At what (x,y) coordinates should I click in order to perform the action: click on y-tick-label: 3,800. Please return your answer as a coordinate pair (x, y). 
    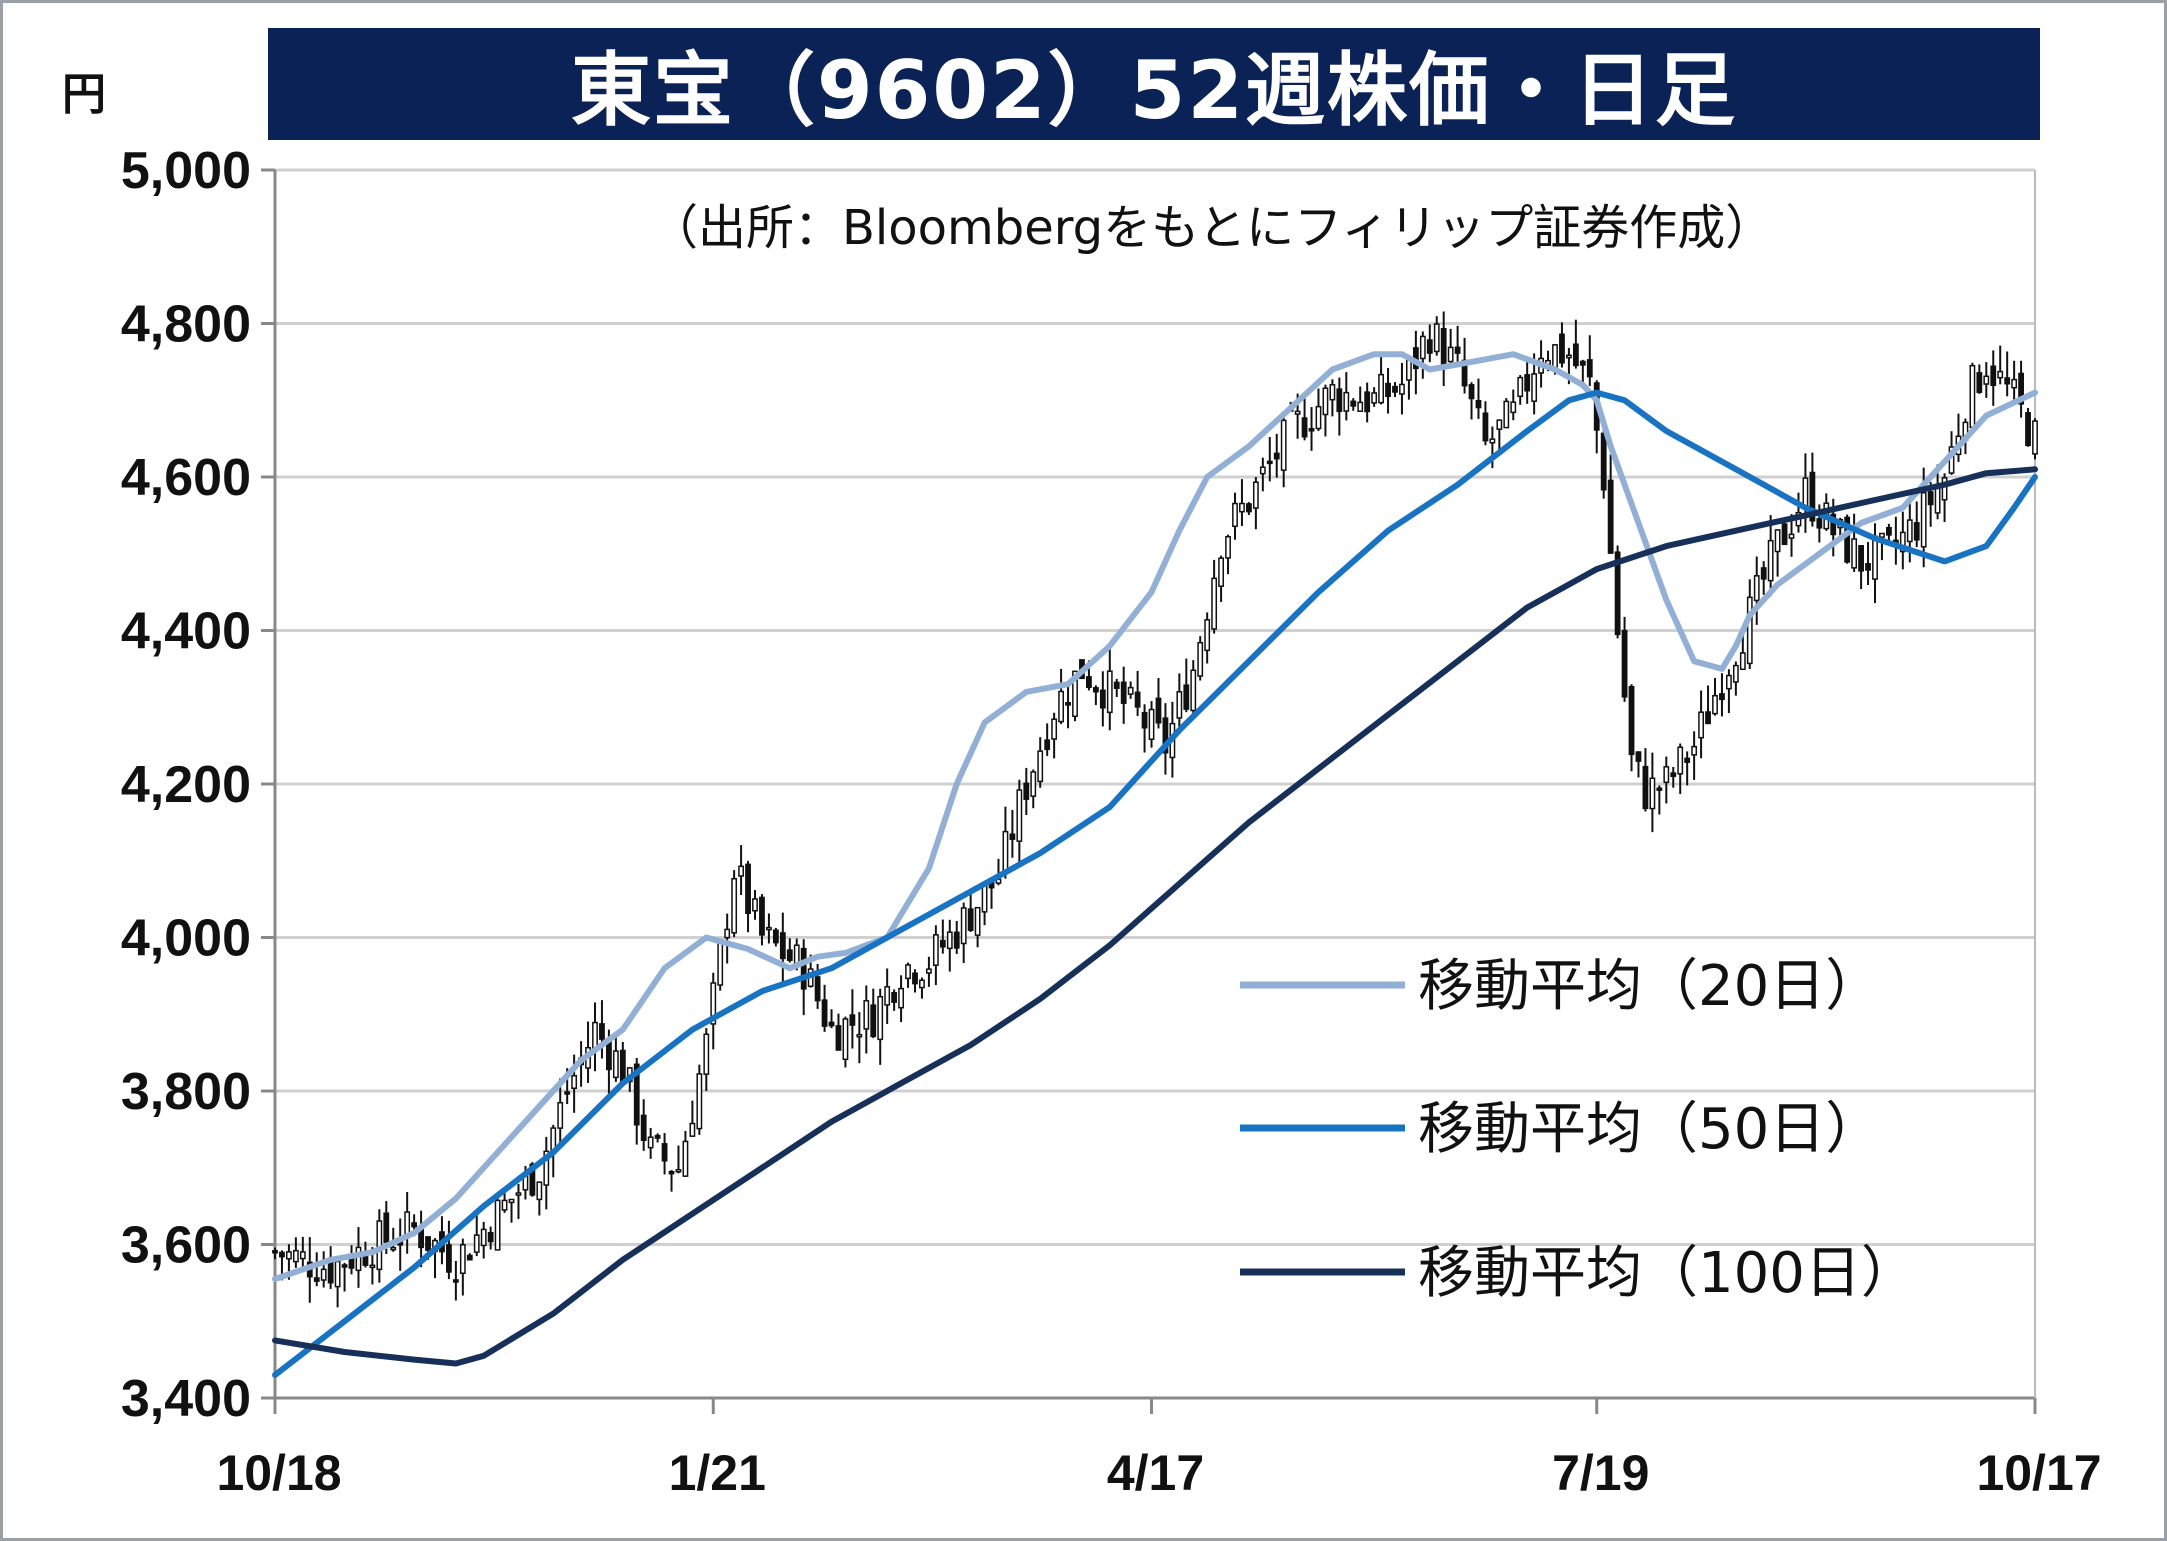
    Looking at the image, I should click on (186, 1092).